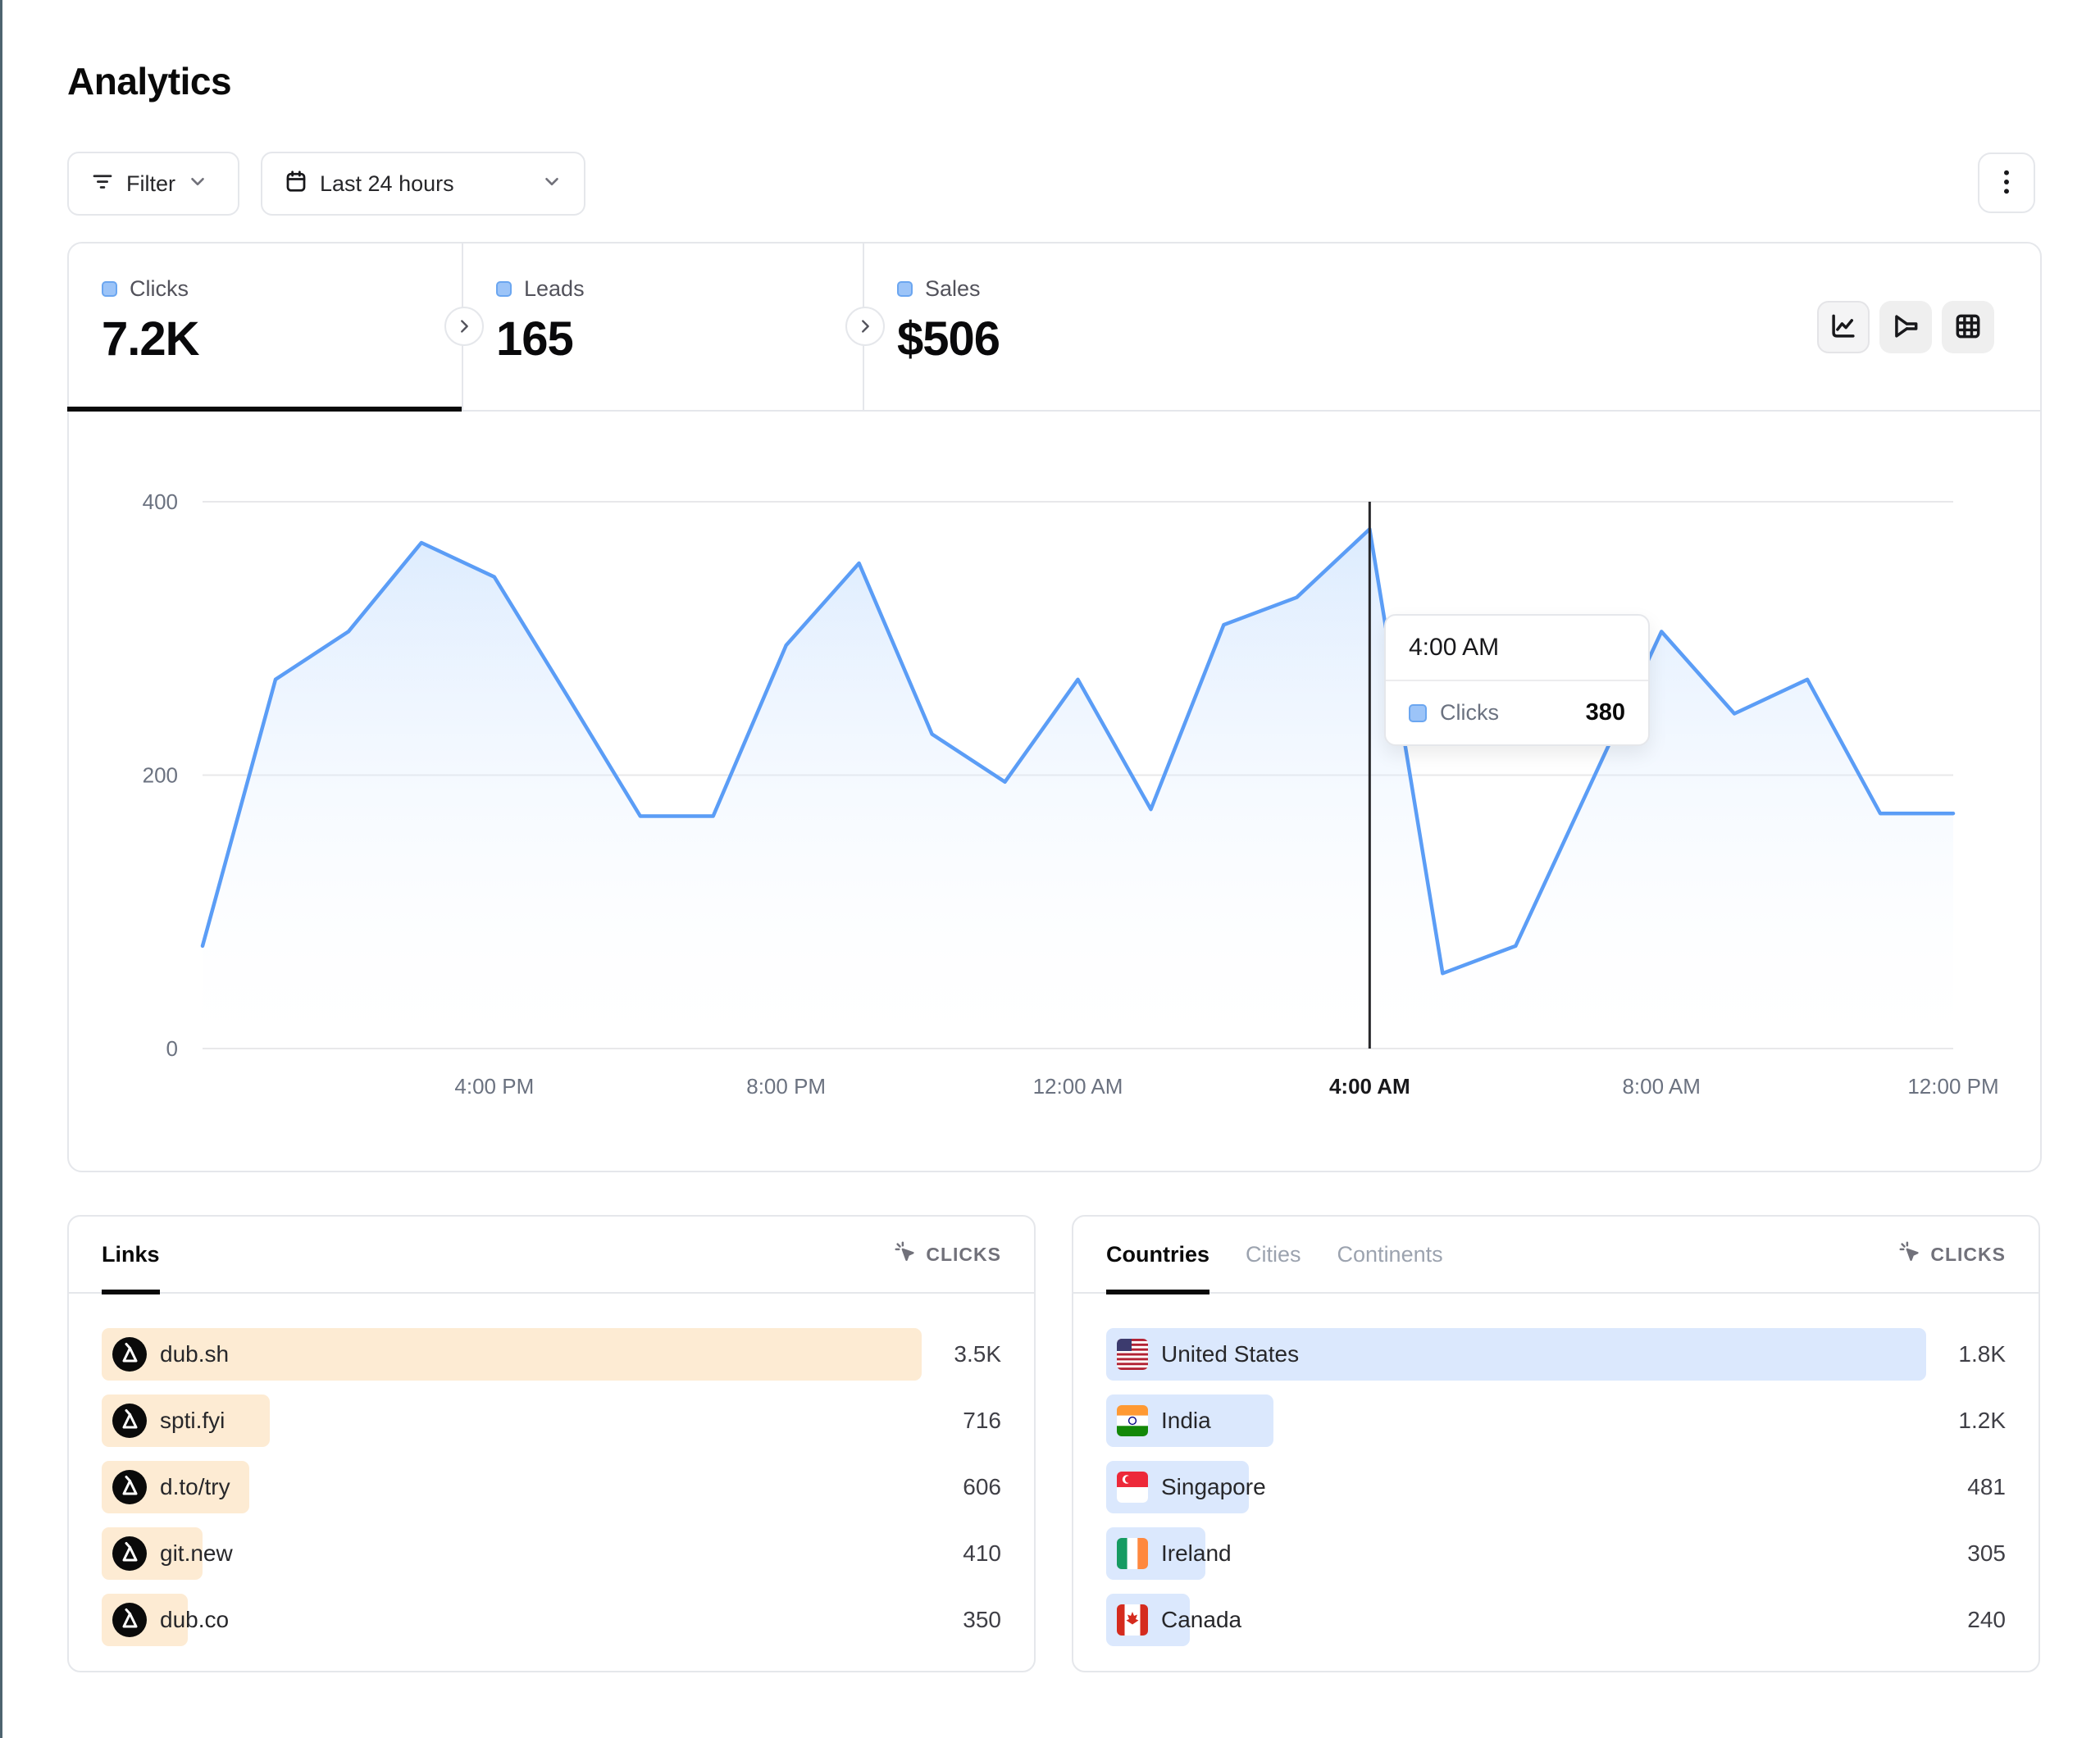 This screenshot has width=2100, height=1738. Describe the element at coordinates (1516, 1354) in the screenshot. I see `country-bar` at that location.